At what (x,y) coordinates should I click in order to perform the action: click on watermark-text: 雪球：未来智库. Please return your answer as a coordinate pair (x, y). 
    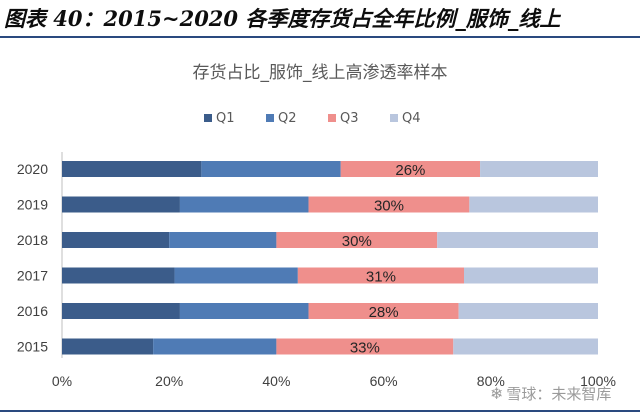
    Looking at the image, I should click on (559, 394).